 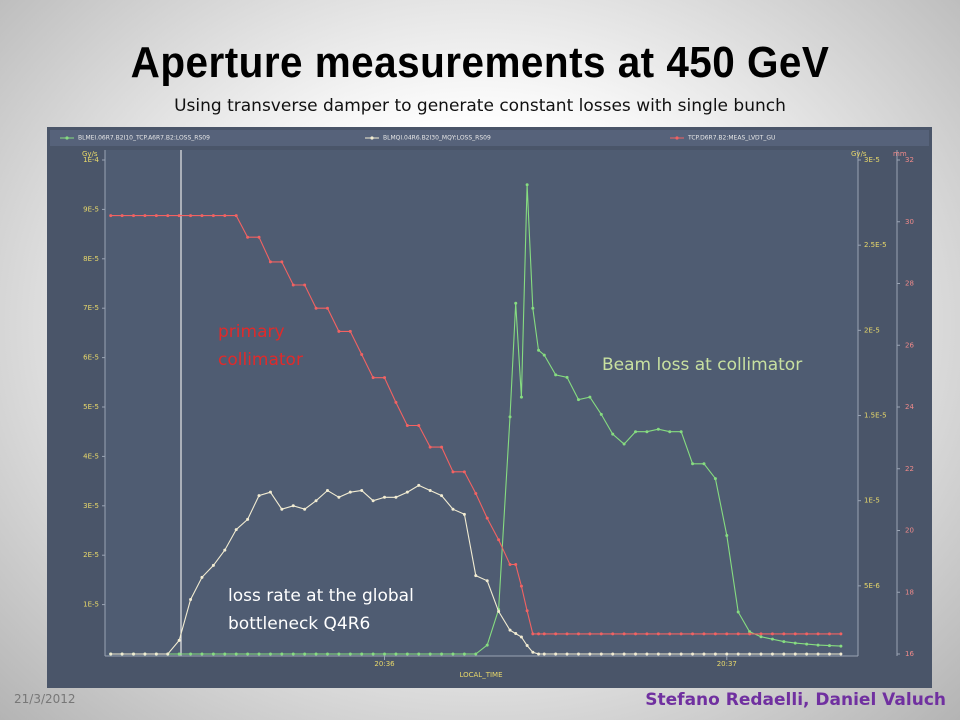 What do you see at coordinates (702, 365) in the screenshot?
I see `annotation: Beam loss at collimator` at bounding box center [702, 365].